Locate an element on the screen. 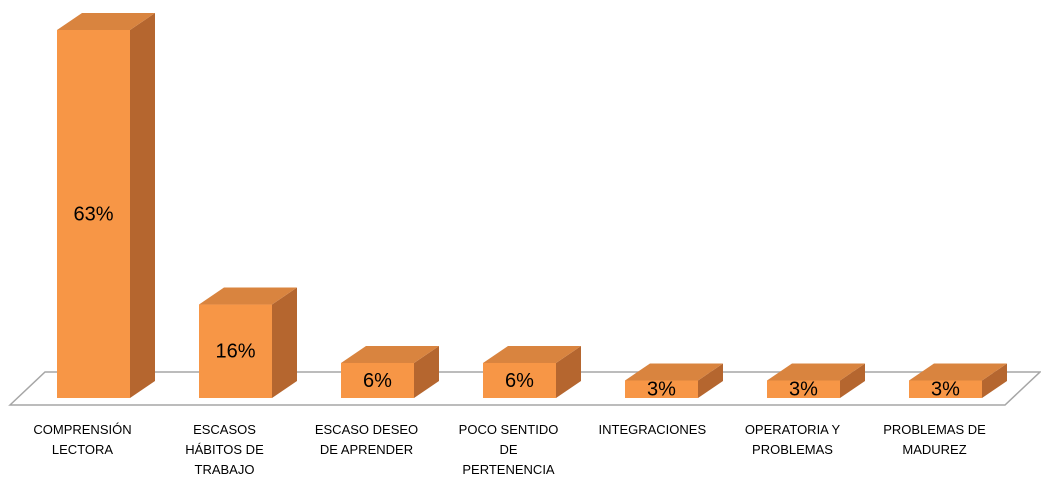  x-tick-label: ESCASO DESEO DE APRENDER is located at coordinates (366, 439).